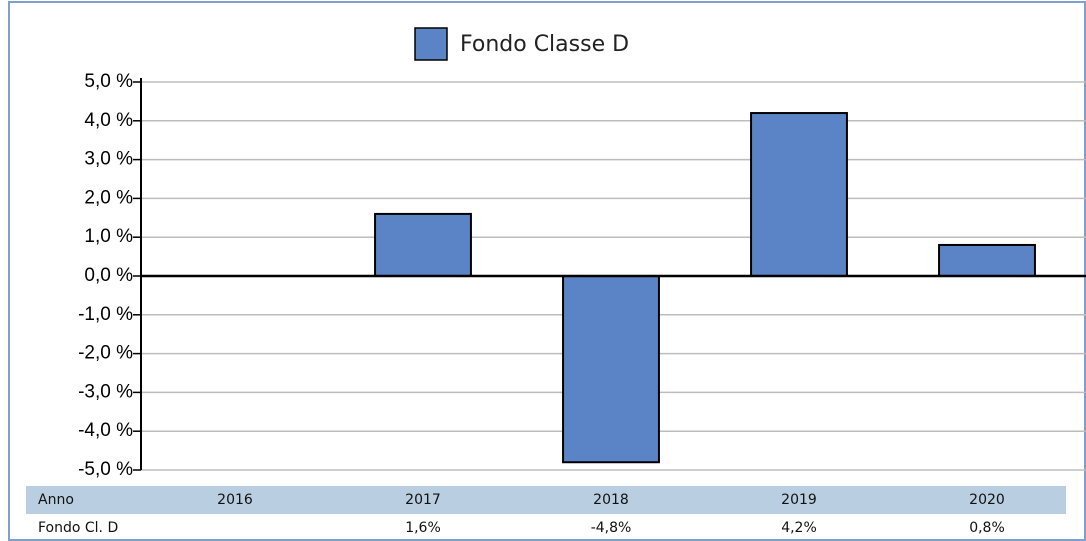 Image resolution: width=1086 pixels, height=541 pixels. What do you see at coordinates (423, 528) in the screenshot?
I see `table-value: 1,6%` at bounding box center [423, 528].